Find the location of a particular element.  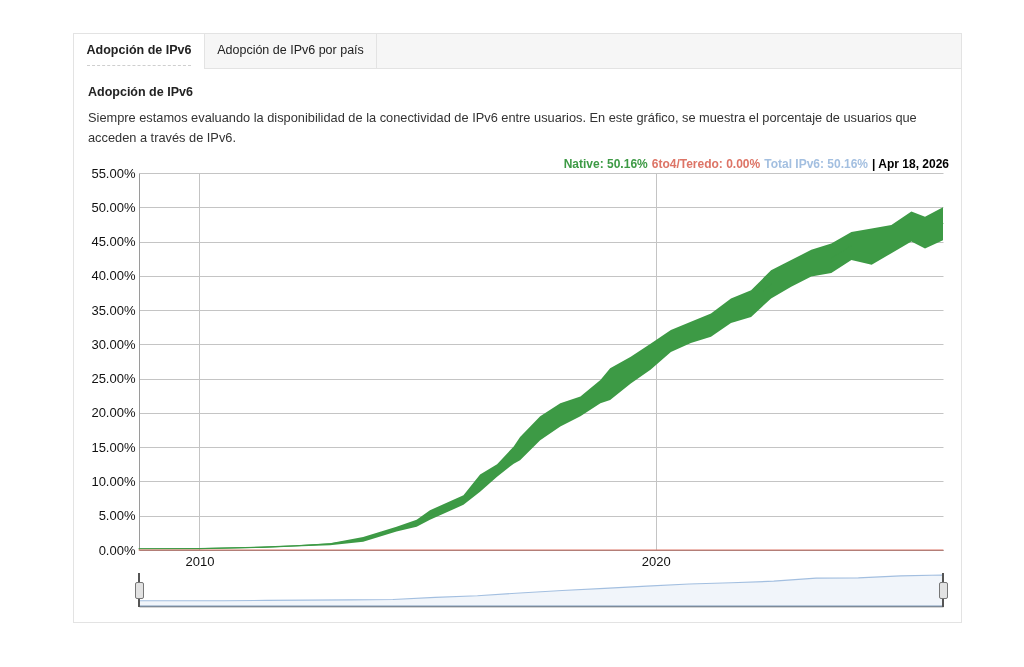

x-tick-label: 2020 is located at coordinates (656, 561).